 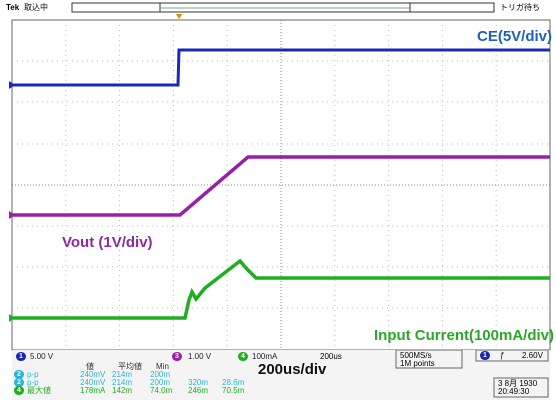 What do you see at coordinates (42, 356) in the screenshot?
I see `channel-scale: 5.00 V` at bounding box center [42, 356].